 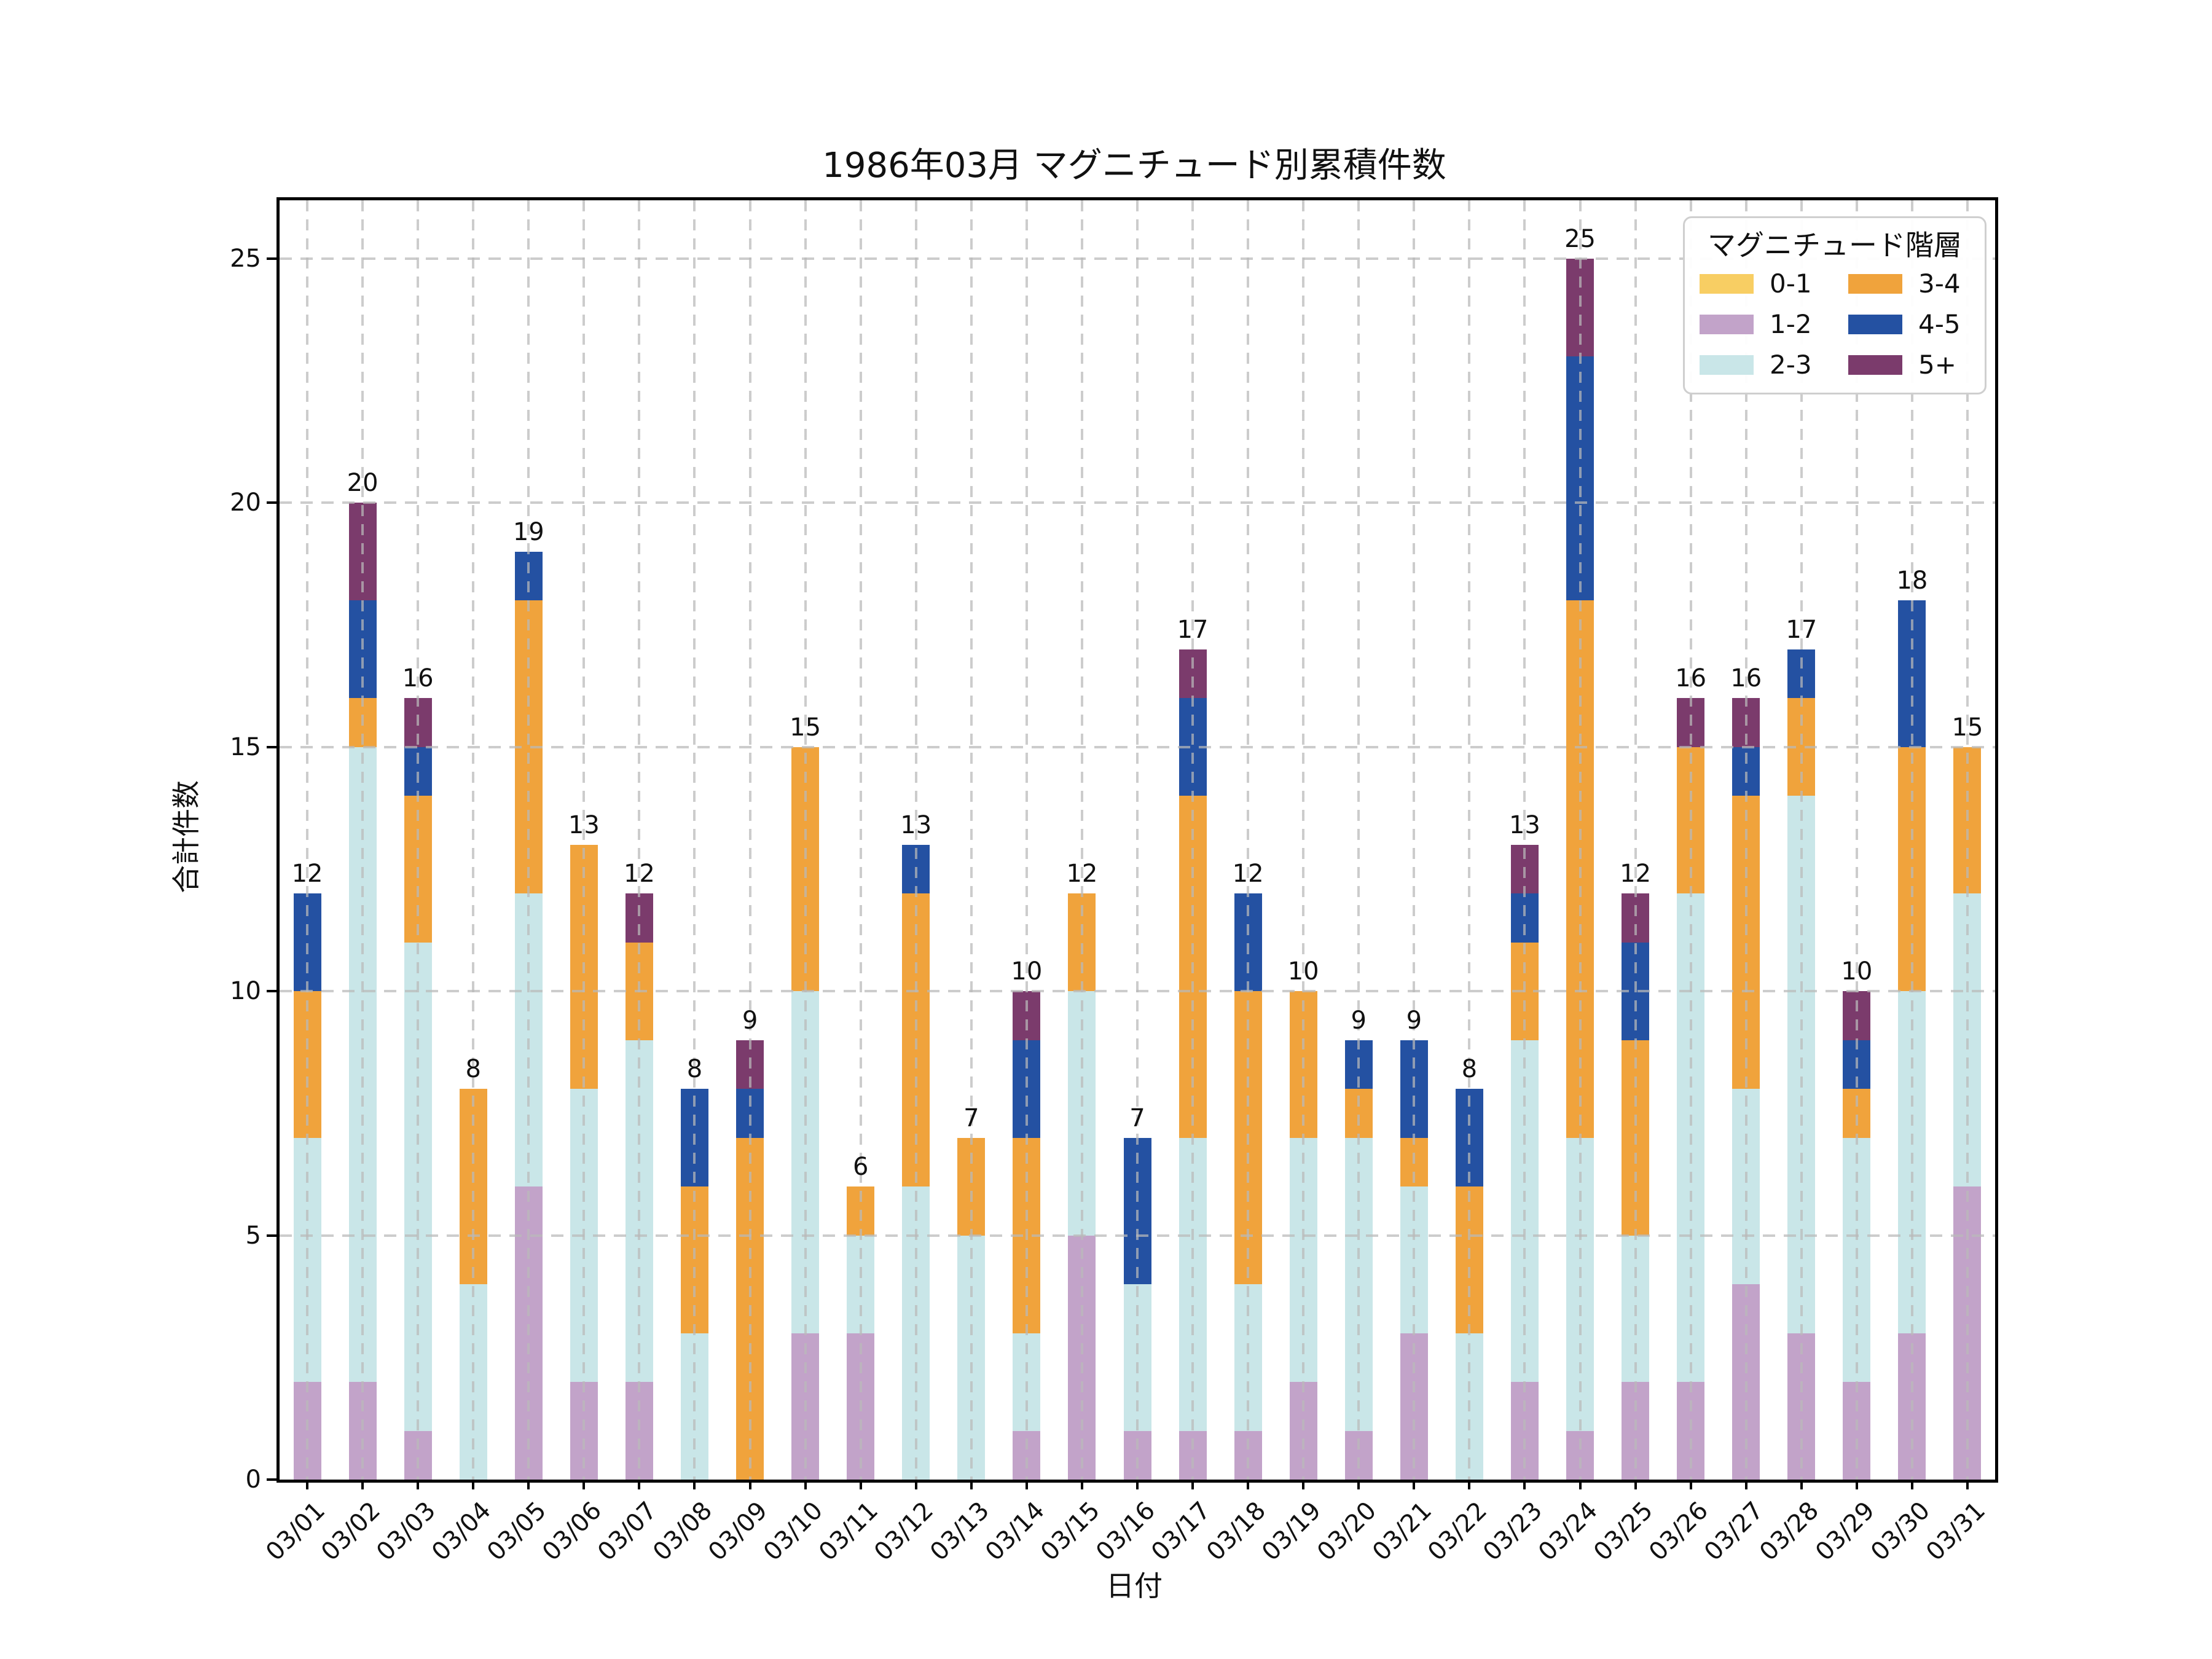 What do you see at coordinates (406, 1531) in the screenshot?
I see `x-tick-label: 03/03` at bounding box center [406, 1531].